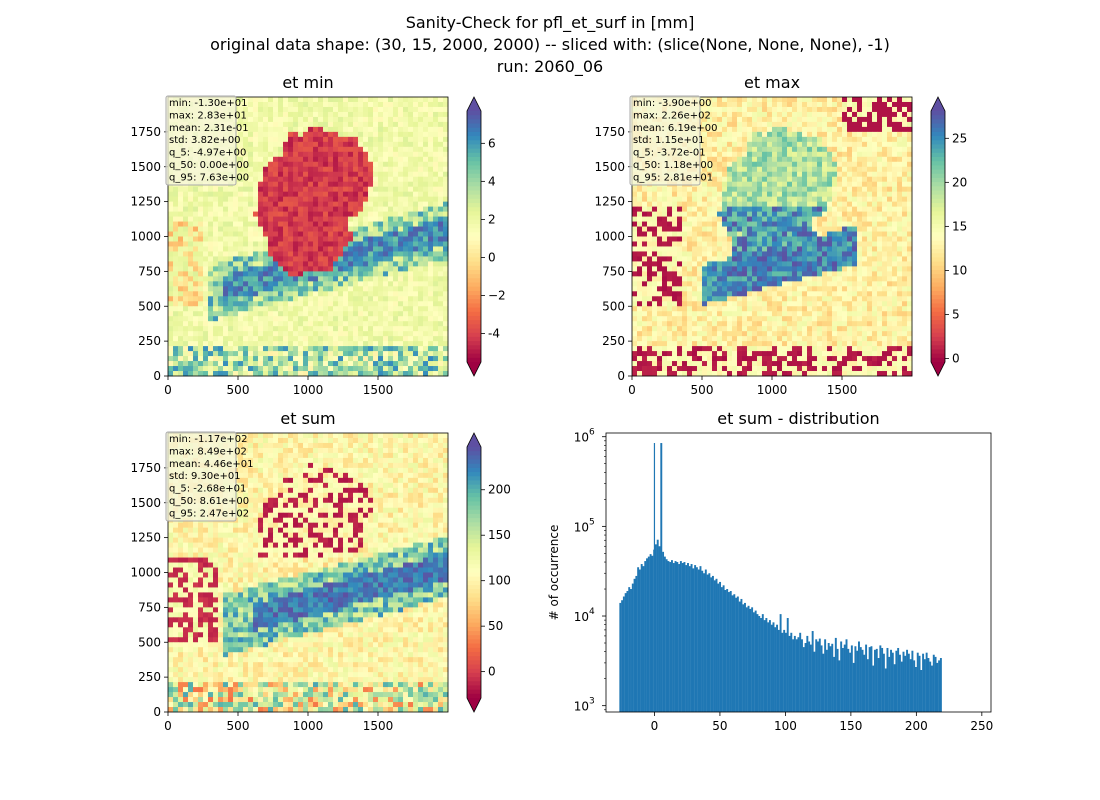 The height and width of the screenshot is (800, 1100). Describe the element at coordinates (474, 268) in the screenshot. I see `colorbar-segment` at that location.